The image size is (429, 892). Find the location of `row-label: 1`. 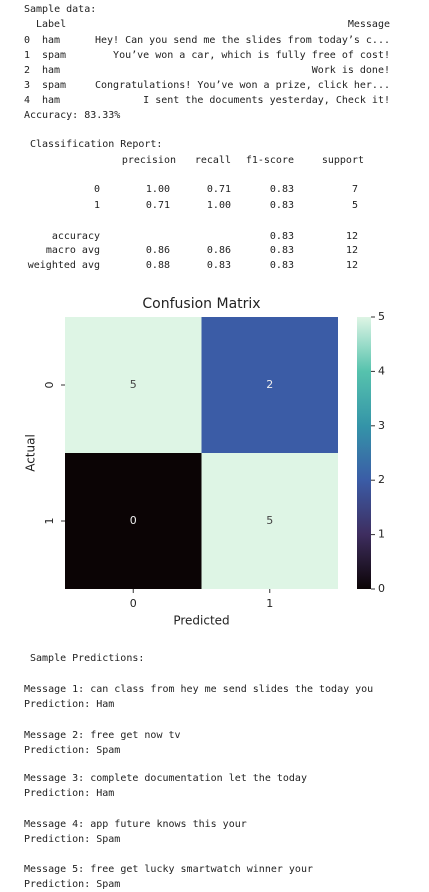

row-label: 1 is located at coordinates (96, 205).